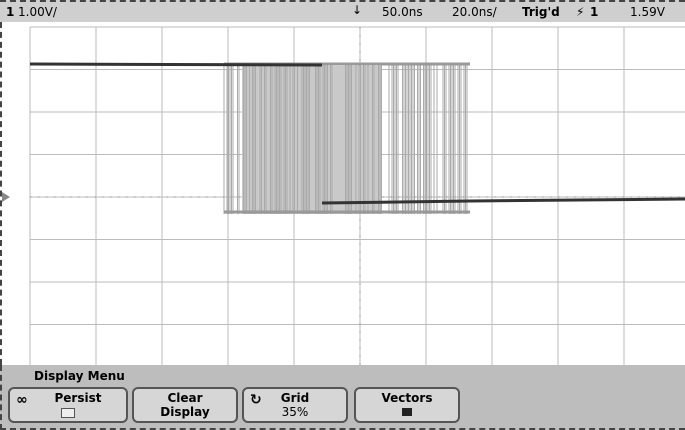  I want to click on vertical-scale: 1.00V/, so click(37, 12).